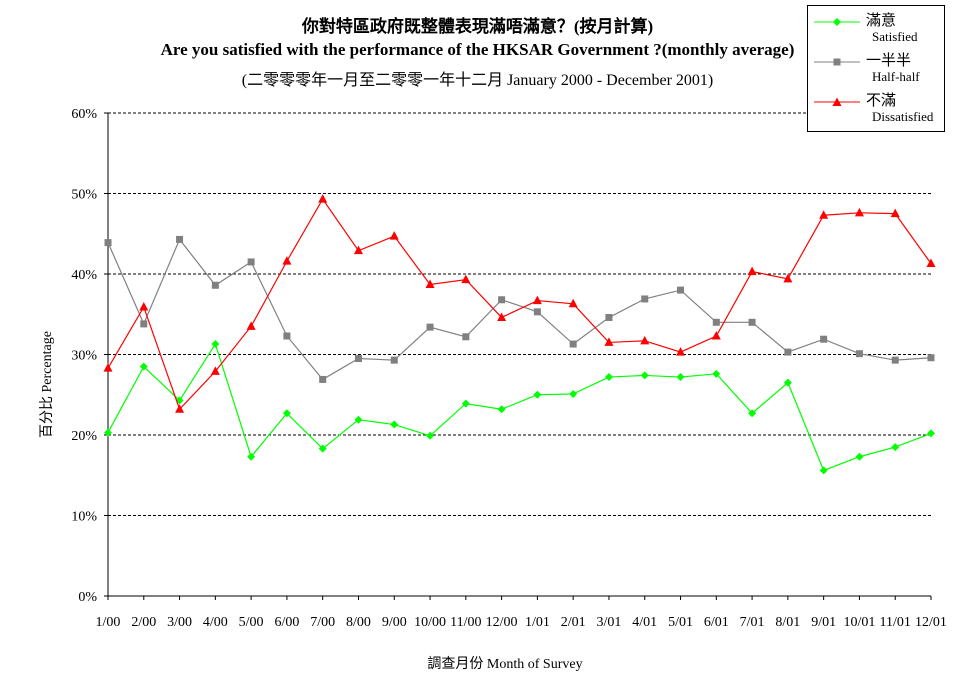 This screenshot has height=681, width=977. Describe the element at coordinates (680, 622) in the screenshot. I see `x-tick-label: 5/01` at that location.